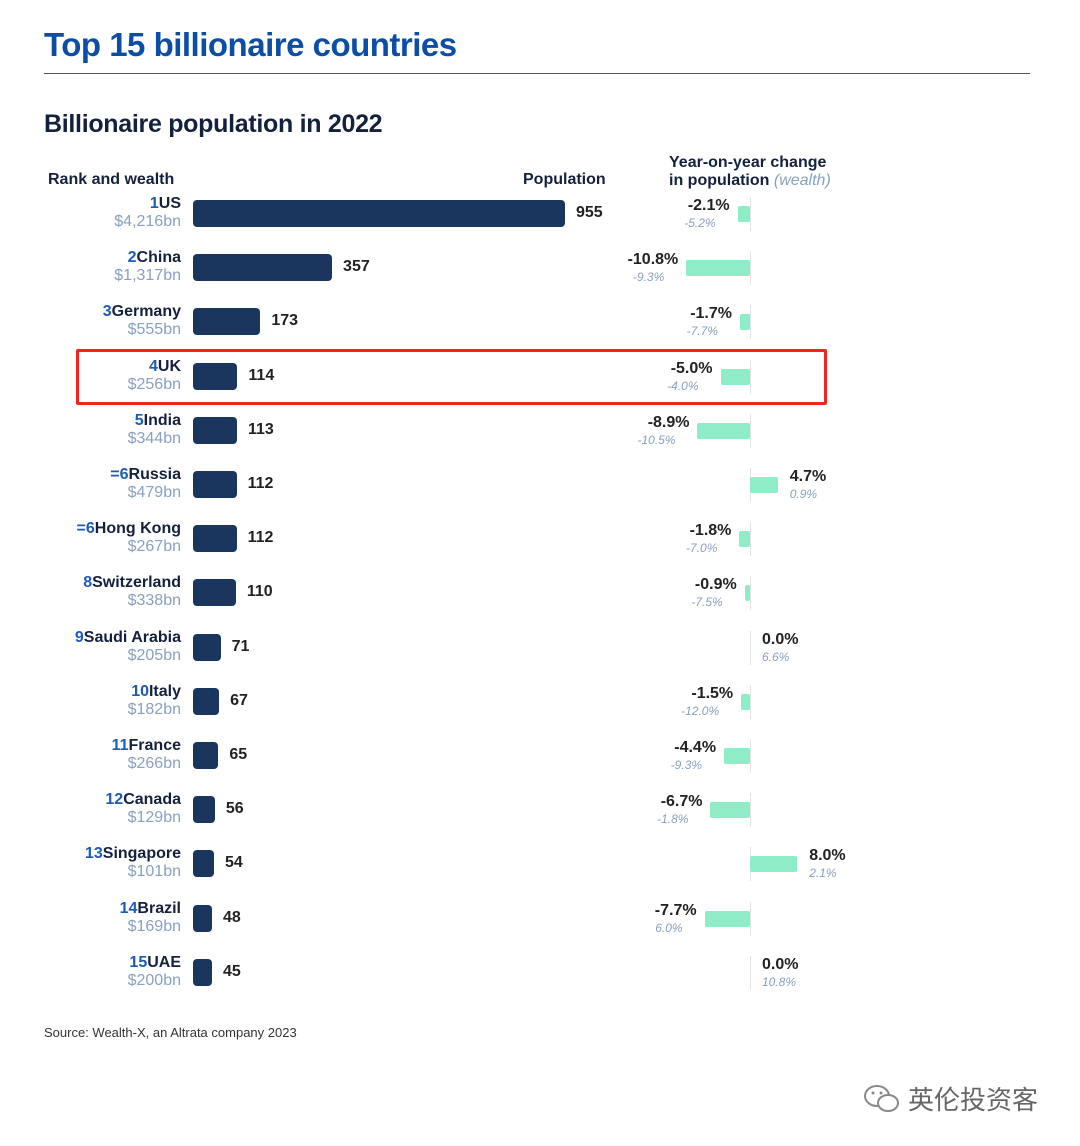 The height and width of the screenshot is (1146, 1080). What do you see at coordinates (259, 592) in the screenshot?
I see `population-label: 110` at bounding box center [259, 592].